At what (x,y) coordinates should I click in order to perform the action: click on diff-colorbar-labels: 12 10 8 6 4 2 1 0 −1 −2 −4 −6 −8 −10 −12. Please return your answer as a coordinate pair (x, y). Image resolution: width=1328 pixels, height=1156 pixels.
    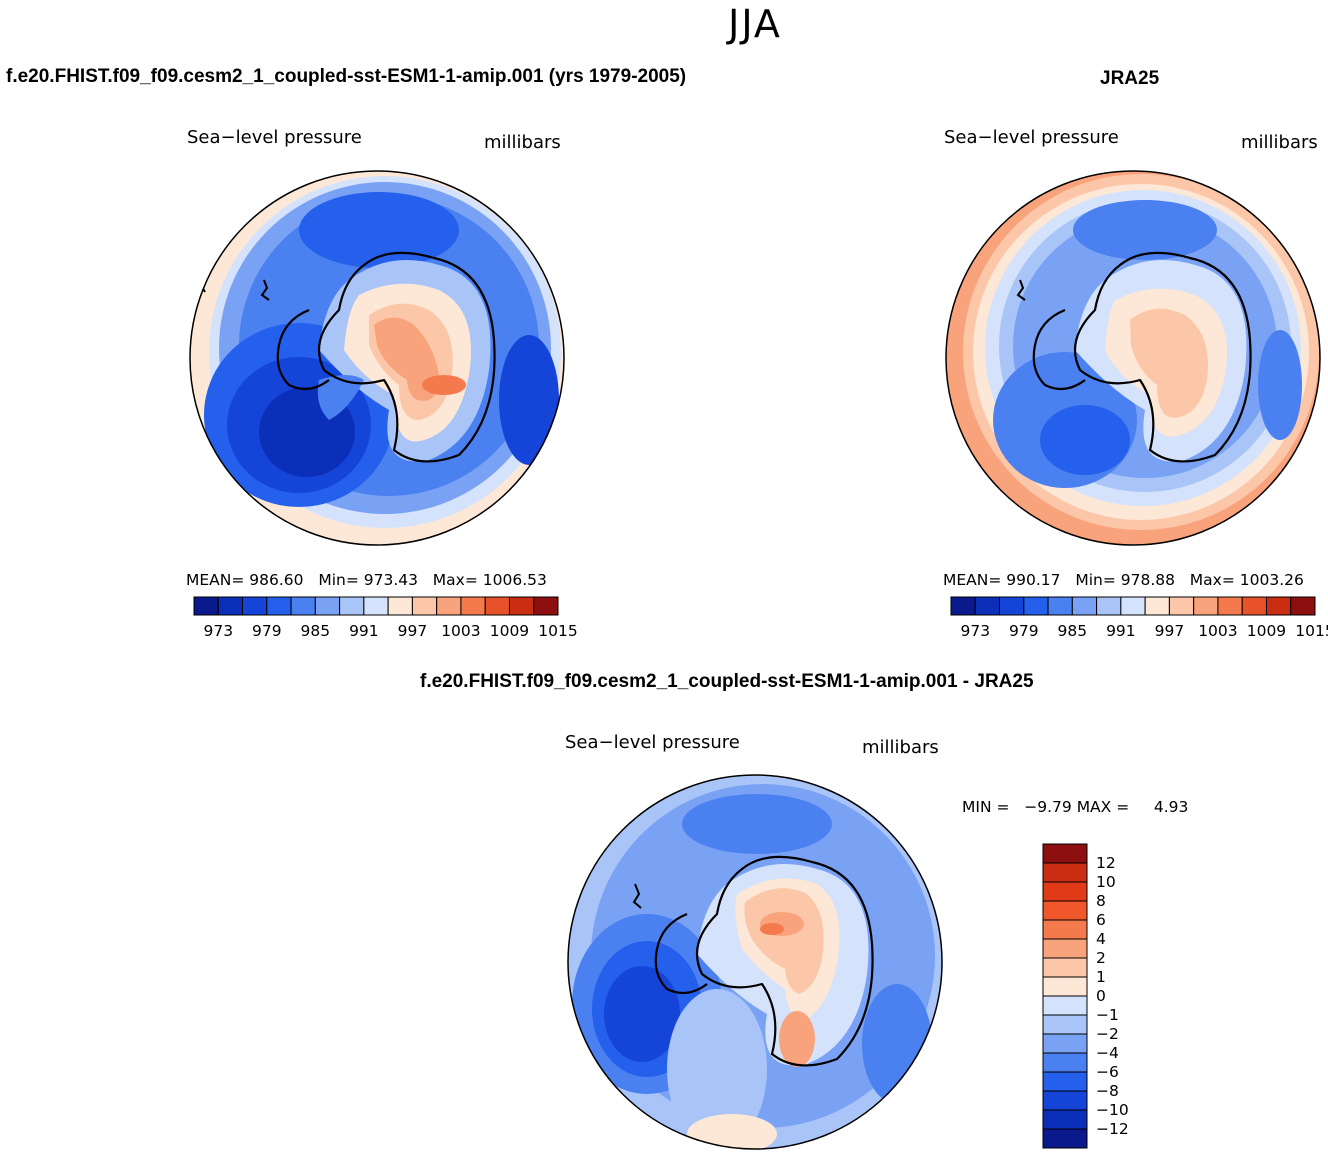
    Looking at the image, I should click on (1126, 996).